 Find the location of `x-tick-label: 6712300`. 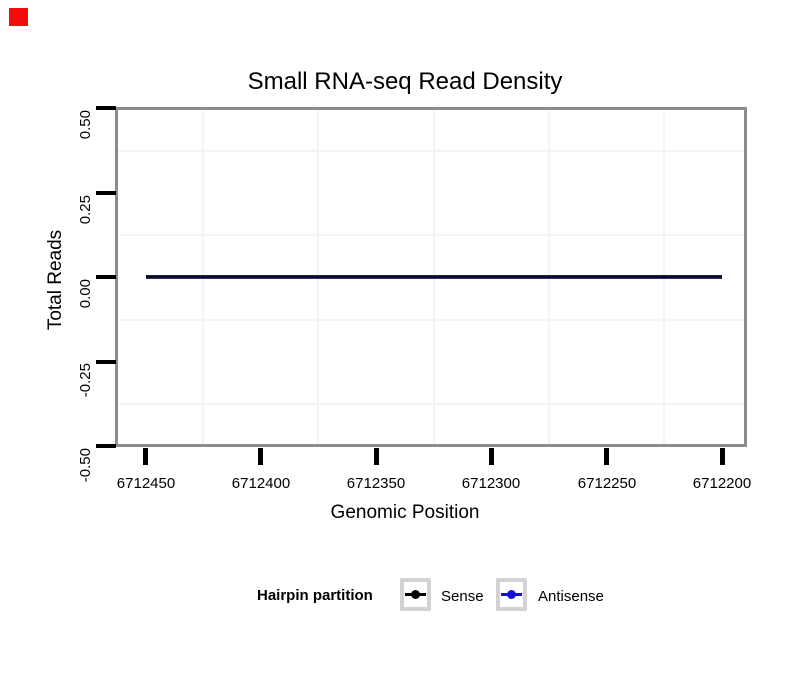

x-tick-label: 6712300 is located at coordinates (491, 483).